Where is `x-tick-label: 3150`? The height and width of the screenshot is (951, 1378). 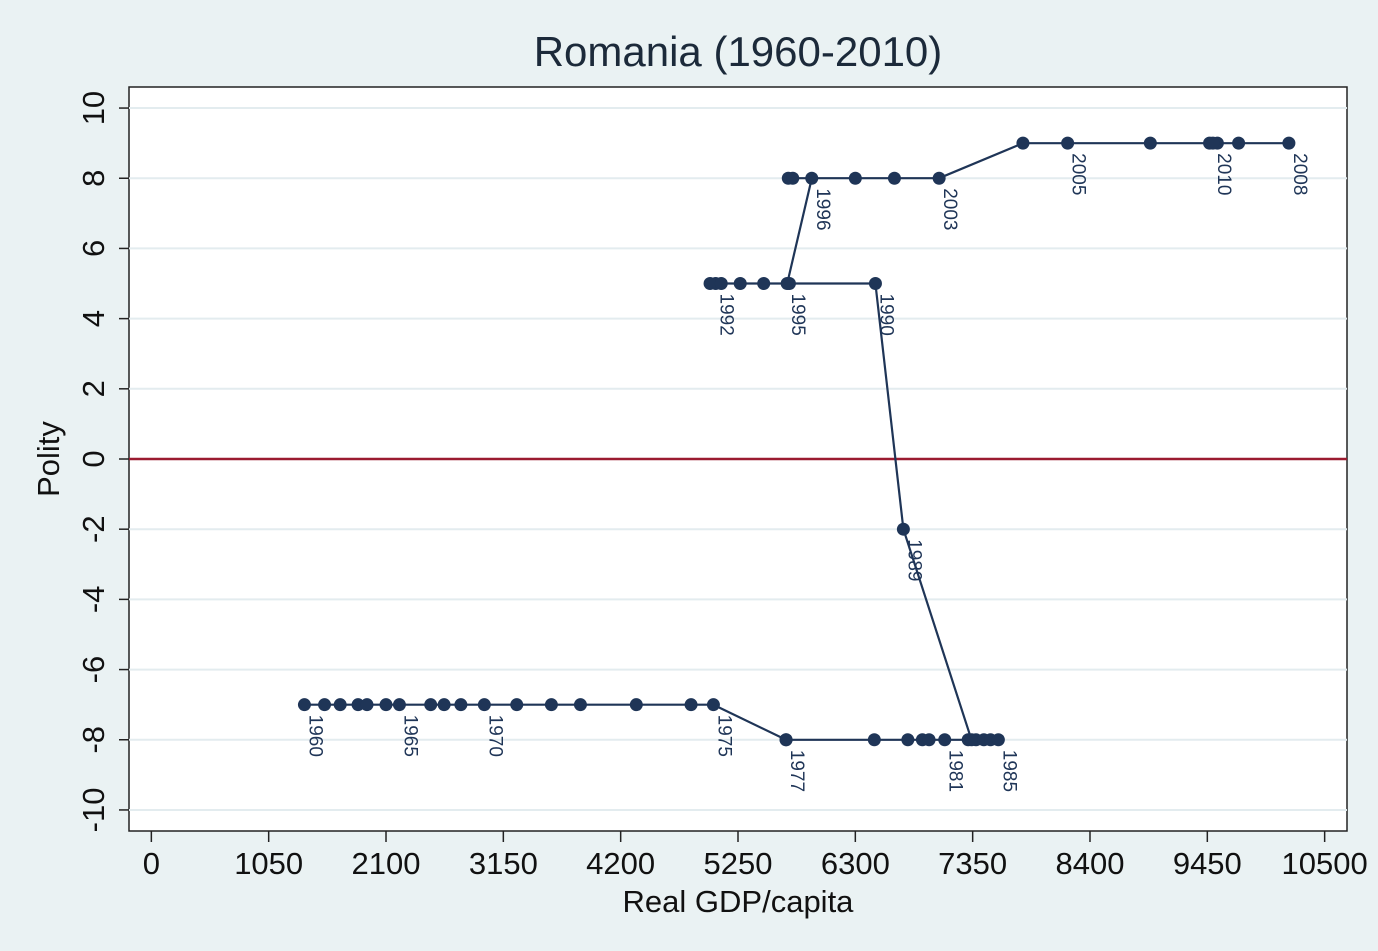
x-tick-label: 3150 is located at coordinates (503, 863).